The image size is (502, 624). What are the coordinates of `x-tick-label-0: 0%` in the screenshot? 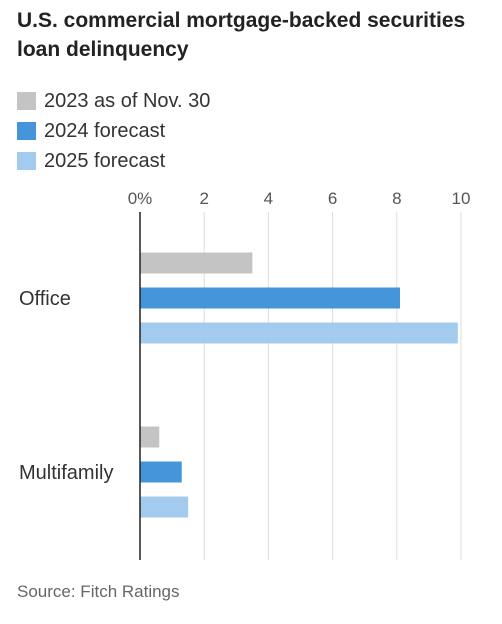 It's located at (140, 198).